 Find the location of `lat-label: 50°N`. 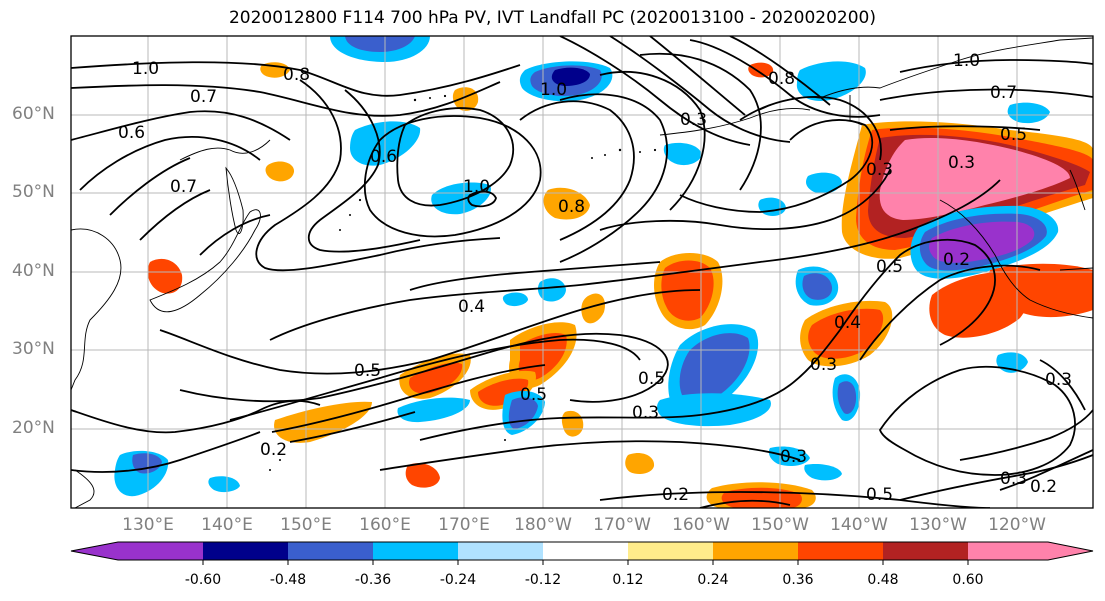

lat-label: 50°N is located at coordinates (33, 192).